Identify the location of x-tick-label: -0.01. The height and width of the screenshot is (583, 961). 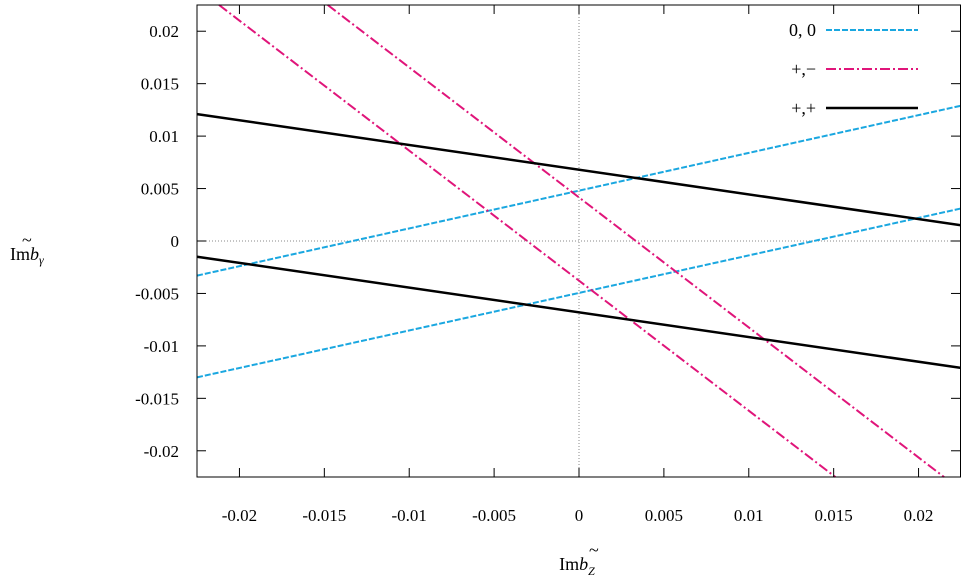
(409, 515).